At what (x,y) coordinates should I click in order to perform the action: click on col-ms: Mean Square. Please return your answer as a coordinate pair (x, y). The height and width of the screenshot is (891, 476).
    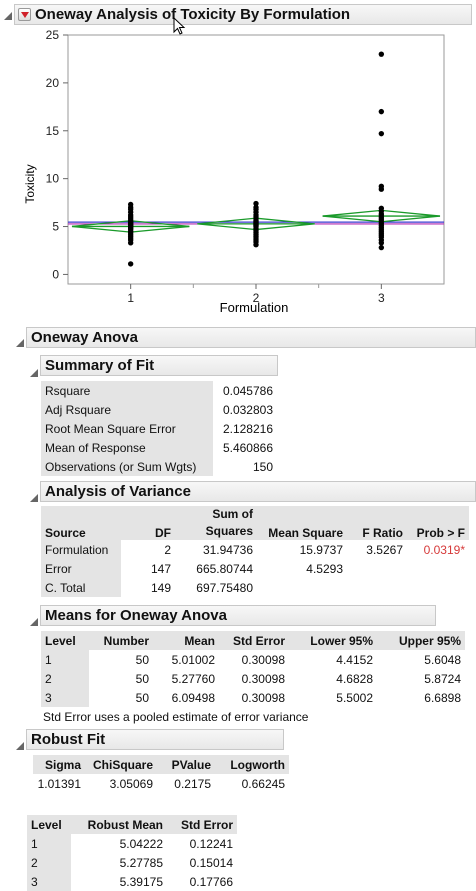
    Looking at the image, I should click on (305, 533).